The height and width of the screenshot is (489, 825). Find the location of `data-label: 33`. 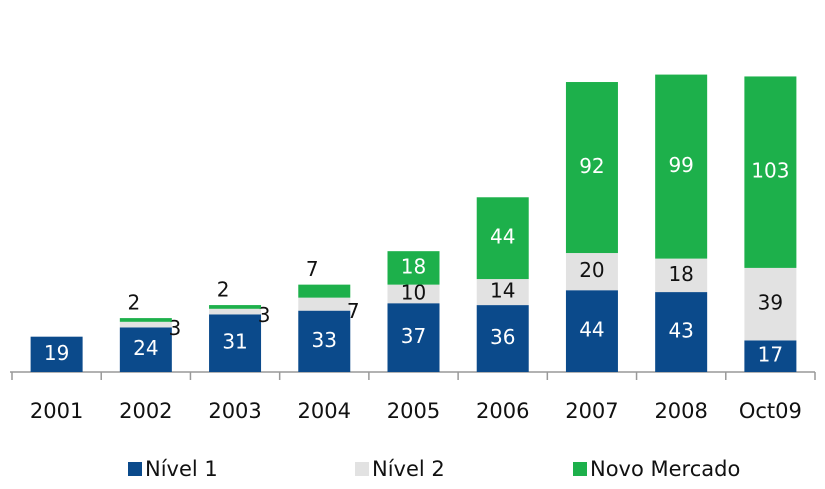

data-label: 33 is located at coordinates (324, 340).